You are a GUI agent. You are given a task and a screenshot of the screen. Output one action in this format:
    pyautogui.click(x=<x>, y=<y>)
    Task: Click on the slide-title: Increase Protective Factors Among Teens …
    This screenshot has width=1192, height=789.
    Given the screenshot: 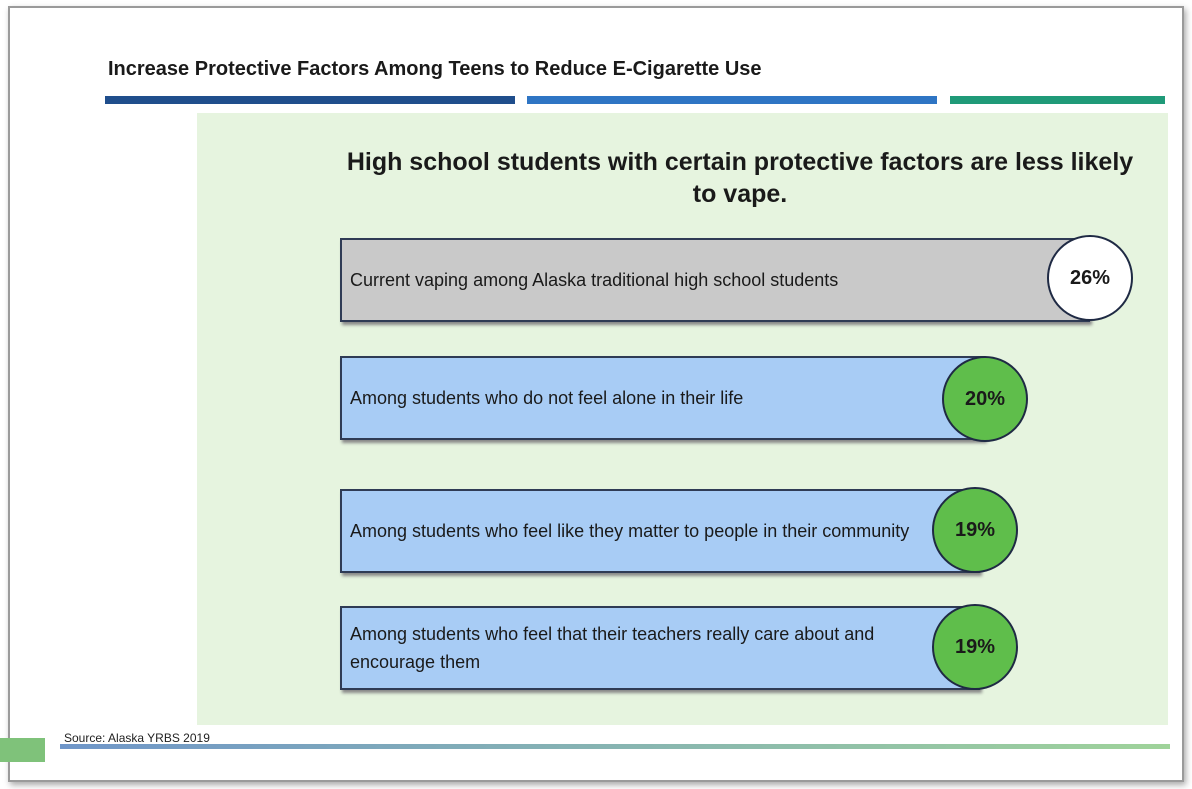 What is the action you would take?
    pyautogui.click(x=435, y=69)
    